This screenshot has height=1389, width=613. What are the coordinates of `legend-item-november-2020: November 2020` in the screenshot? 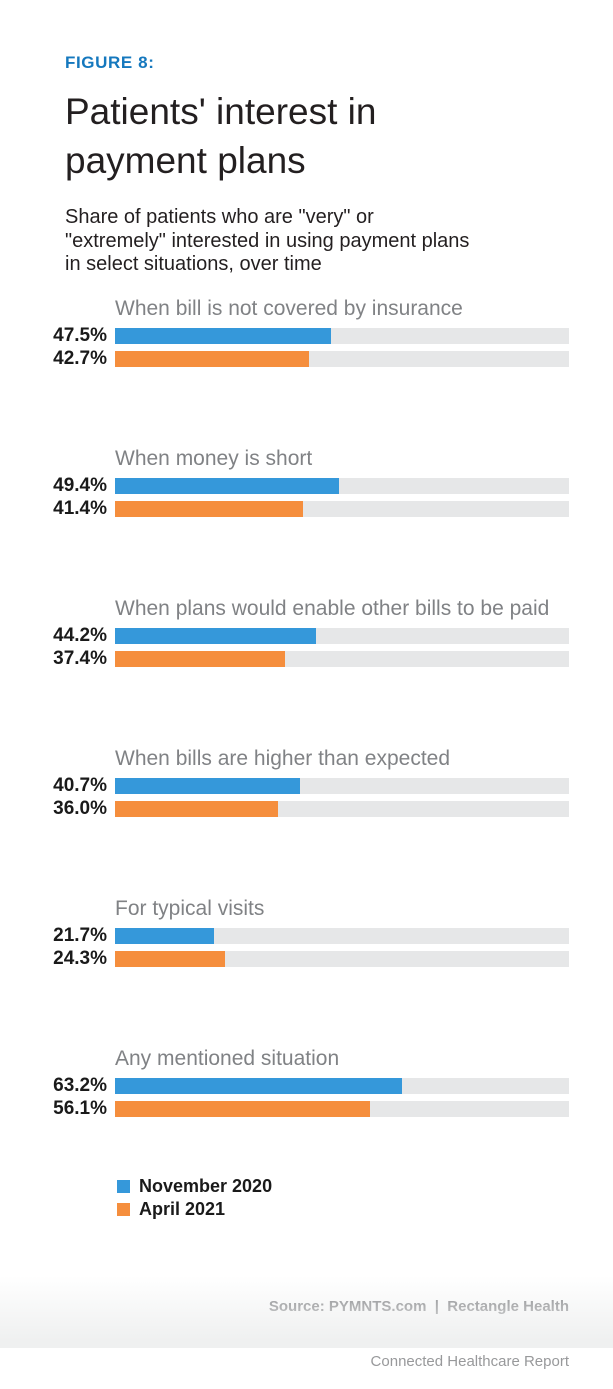 It's located at (194, 1186).